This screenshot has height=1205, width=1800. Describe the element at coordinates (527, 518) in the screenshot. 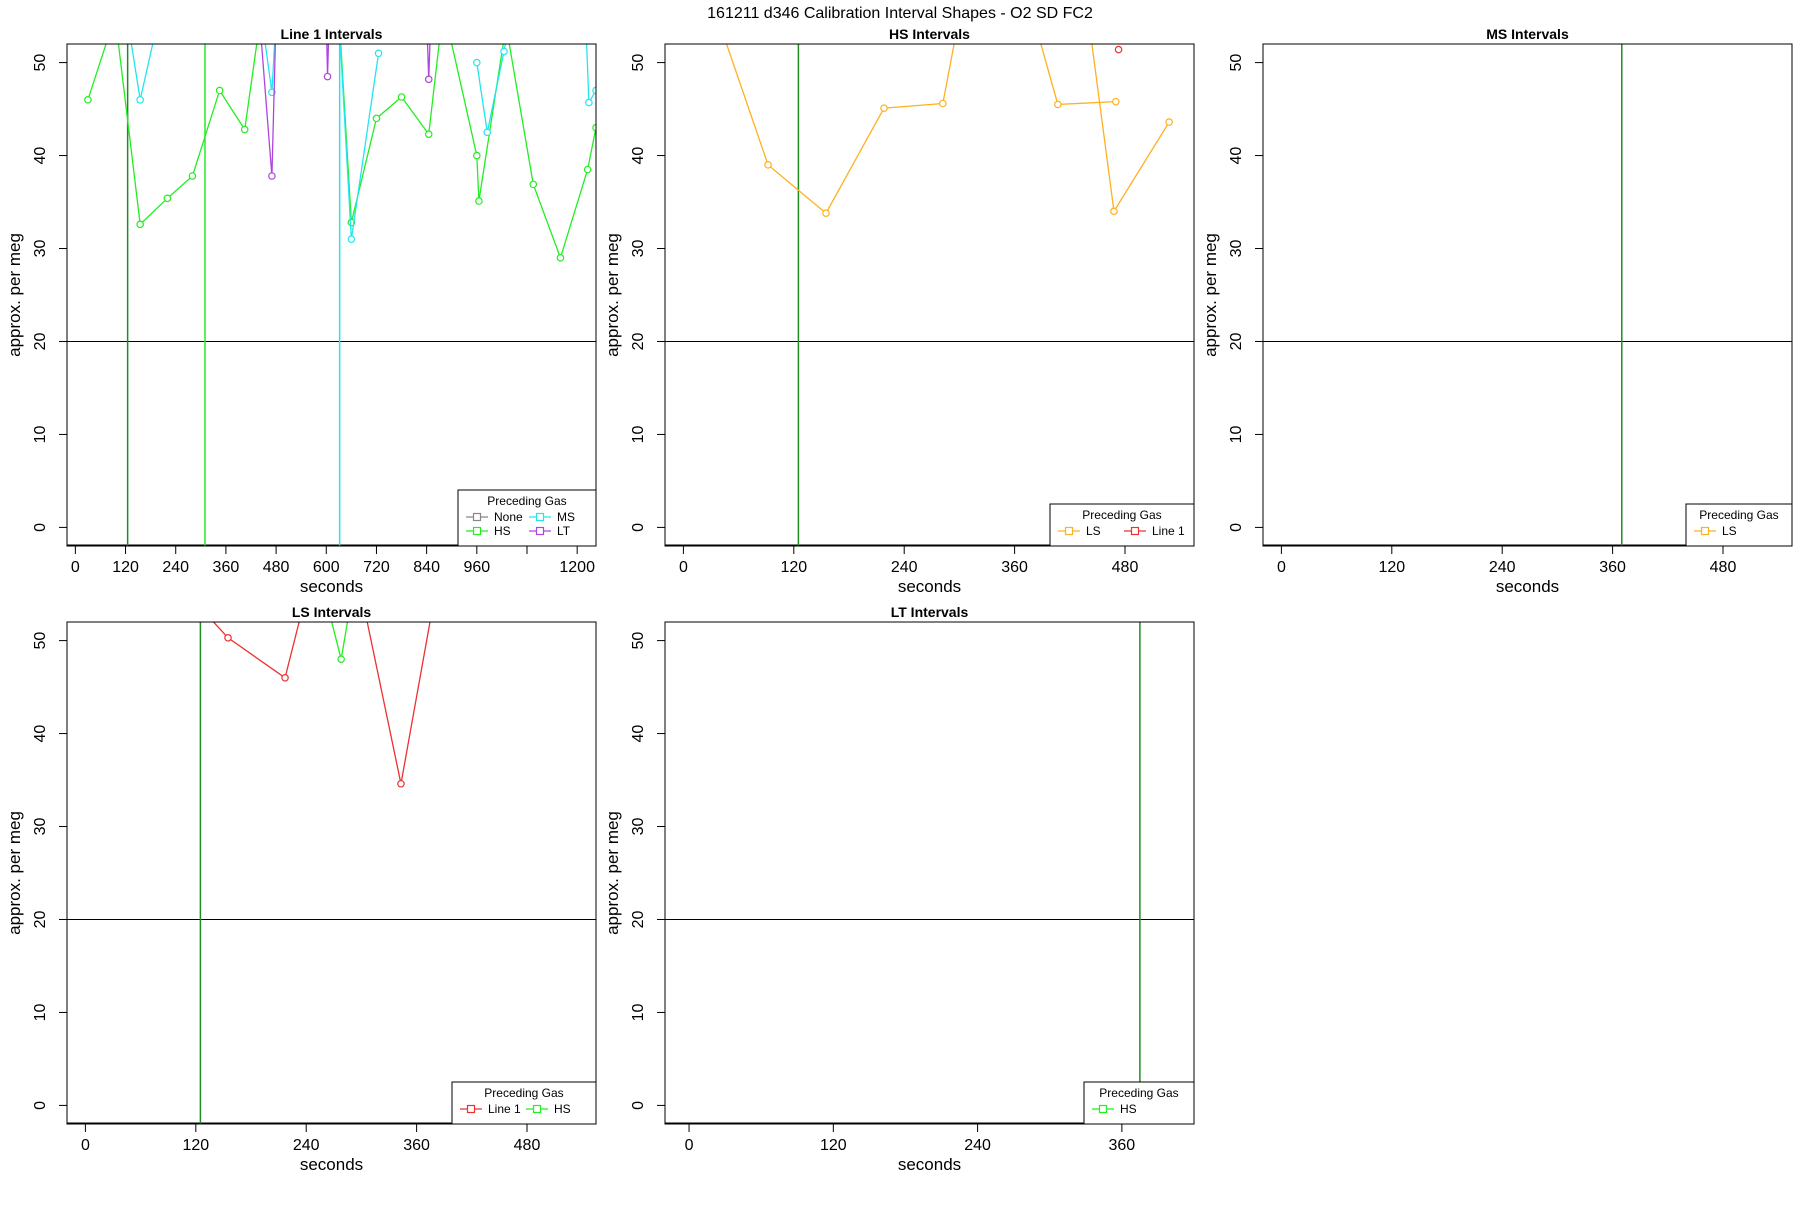

I see `legend: Preceding Gas None MS HS LT` at that location.